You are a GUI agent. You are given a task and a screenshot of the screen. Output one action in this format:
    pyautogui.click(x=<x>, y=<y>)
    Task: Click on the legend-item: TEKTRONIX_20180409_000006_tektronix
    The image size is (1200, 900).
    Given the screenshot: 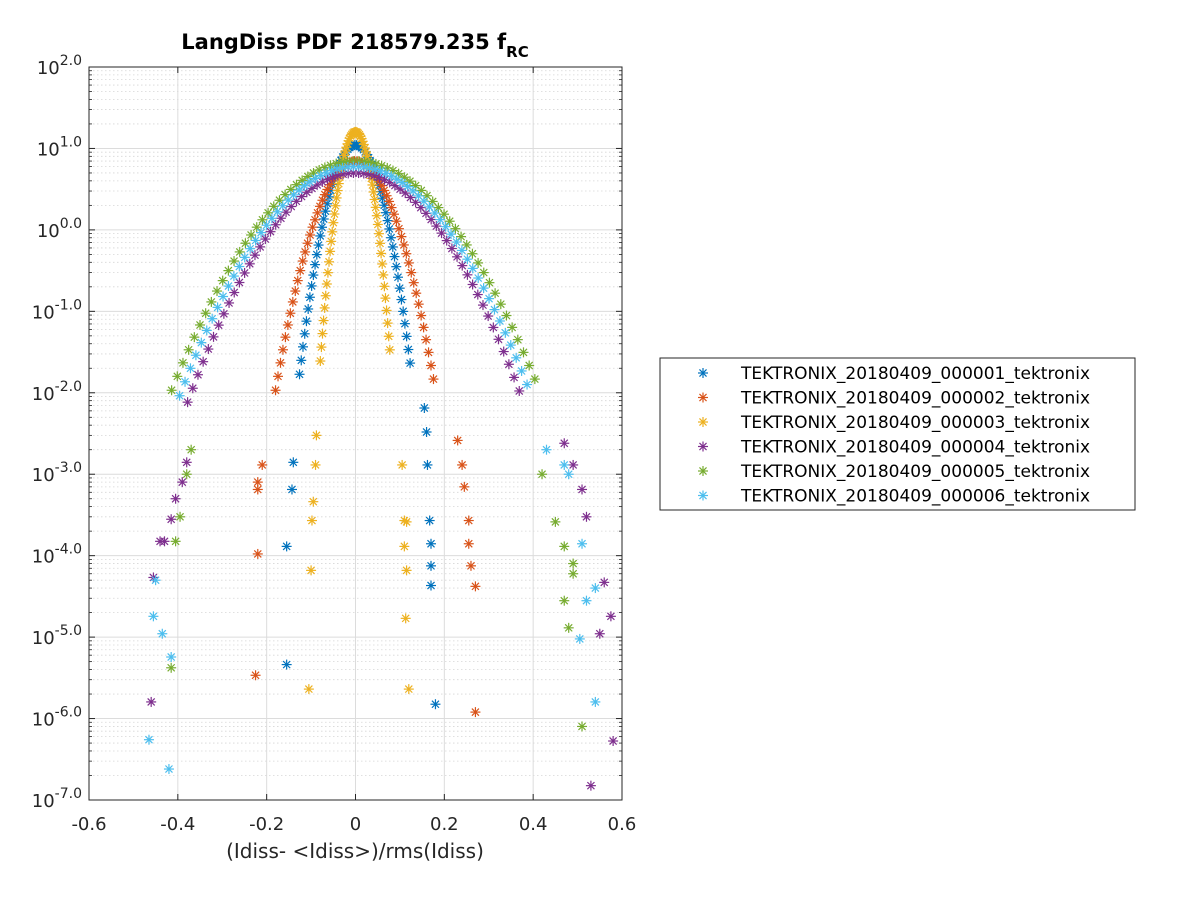 What is the action you would take?
    pyautogui.click(x=894, y=497)
    